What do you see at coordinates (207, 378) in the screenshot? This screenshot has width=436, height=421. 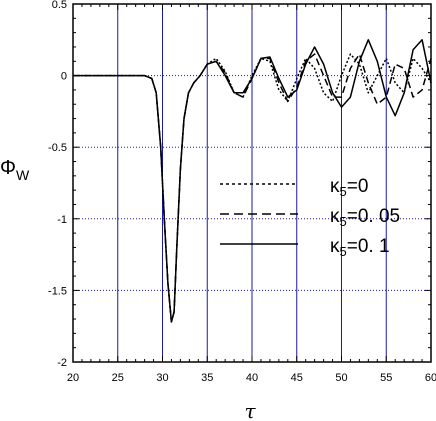 I see `x-tick-label: 35` at bounding box center [207, 378].